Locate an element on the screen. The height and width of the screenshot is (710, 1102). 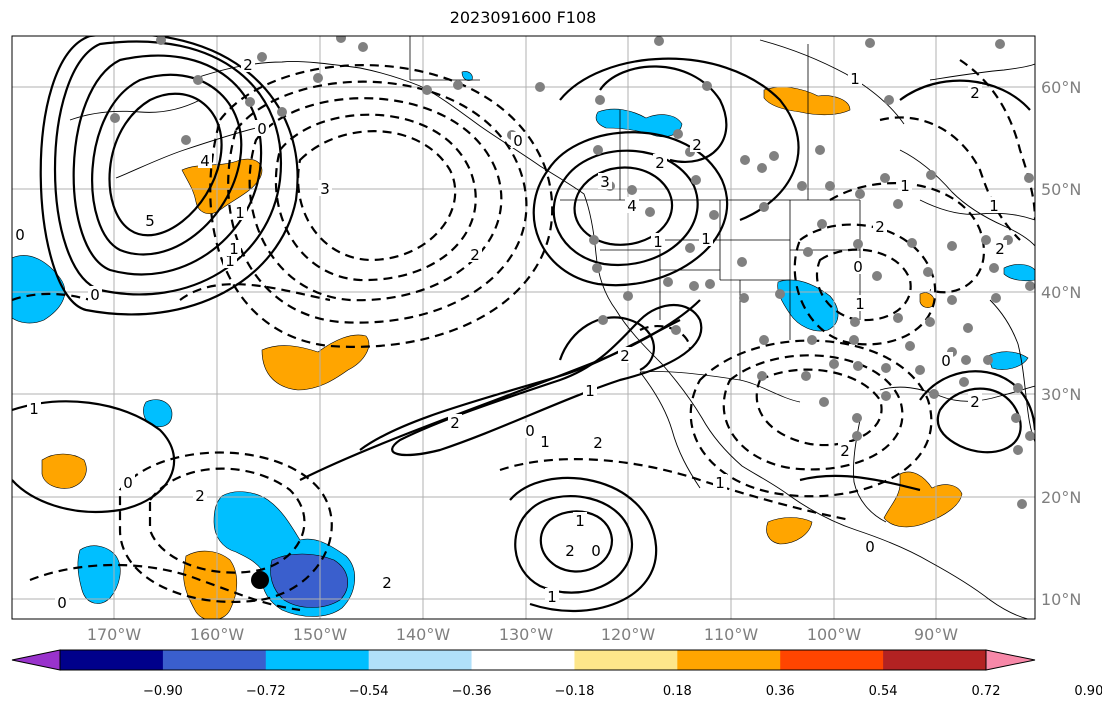
lon-tick-label: 130°W is located at coordinates (526, 634).